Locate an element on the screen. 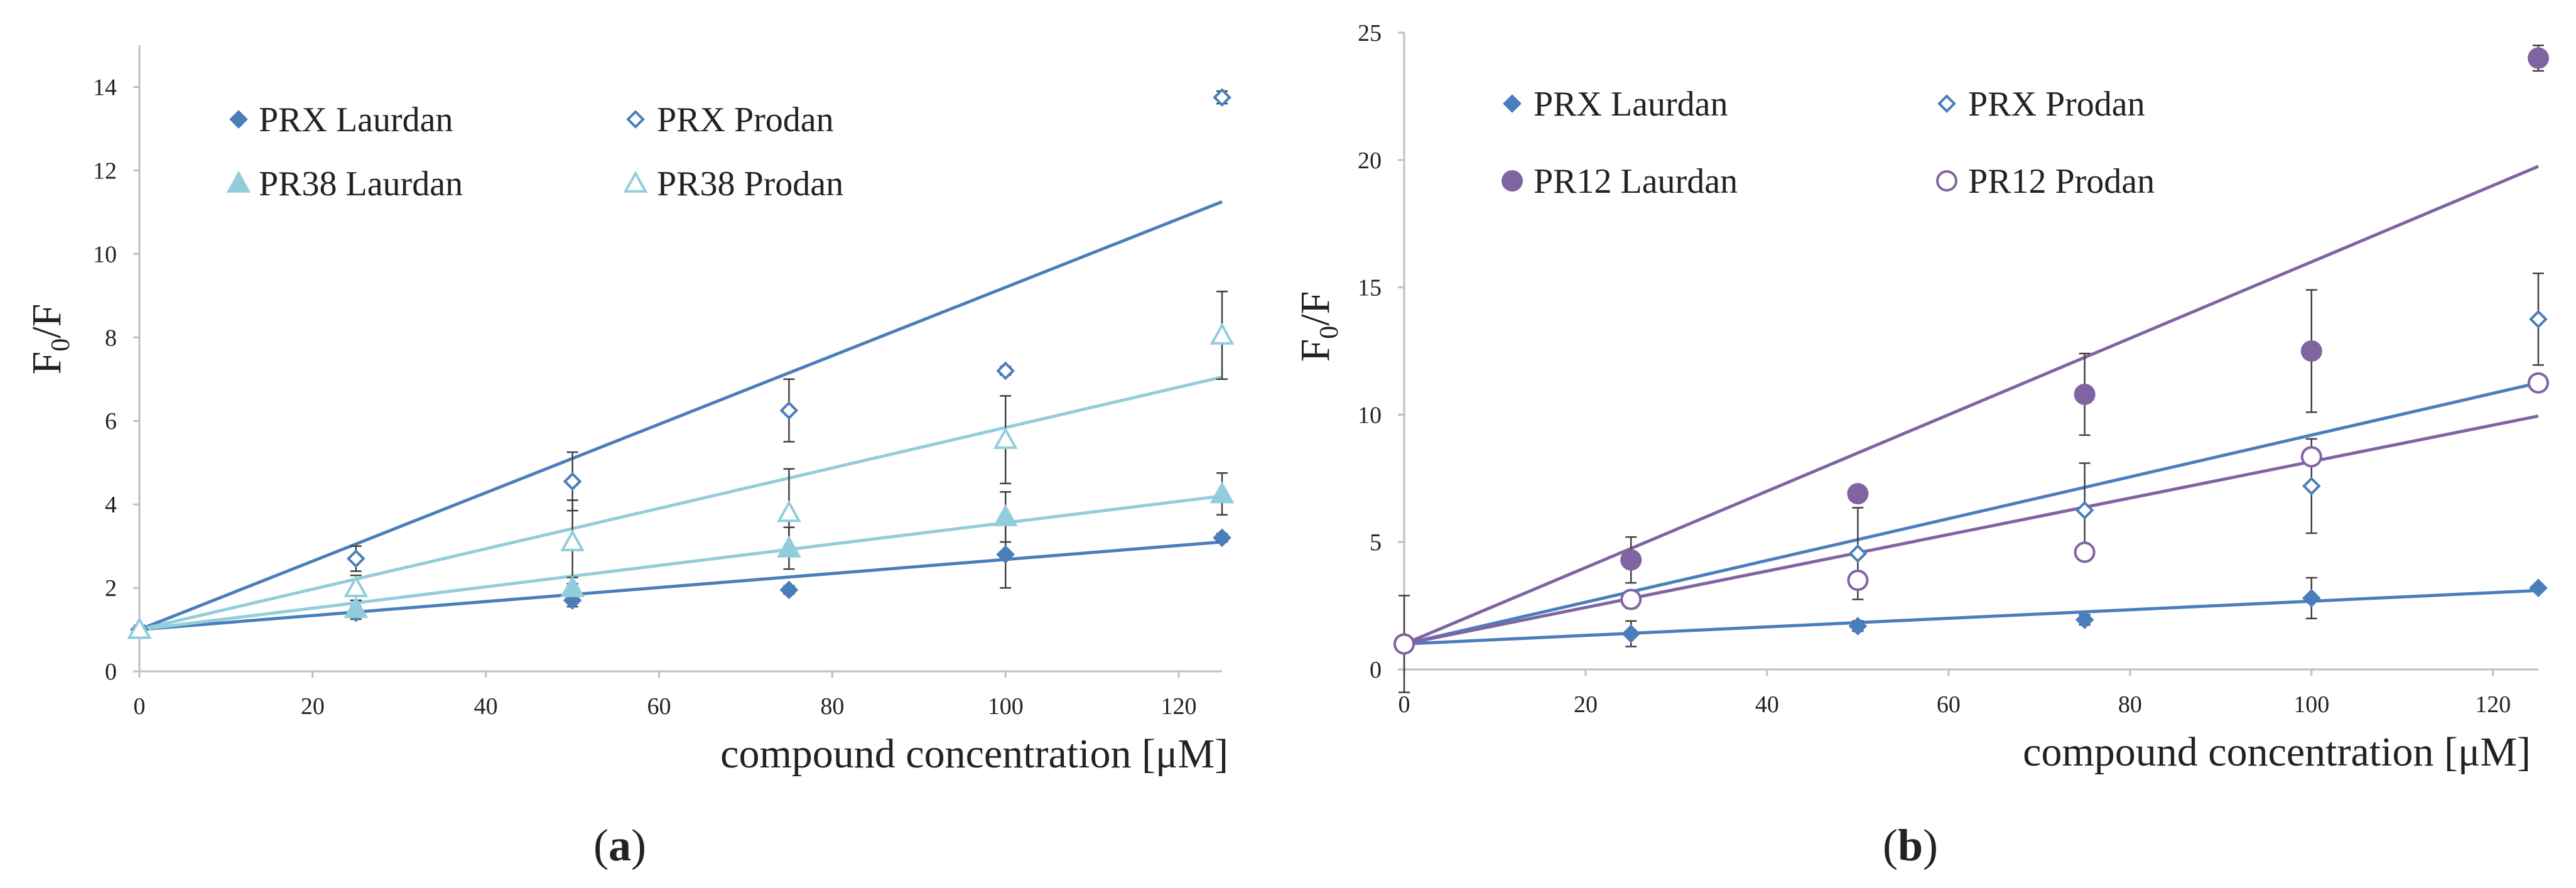  panel-label: (a) is located at coordinates (620, 845).